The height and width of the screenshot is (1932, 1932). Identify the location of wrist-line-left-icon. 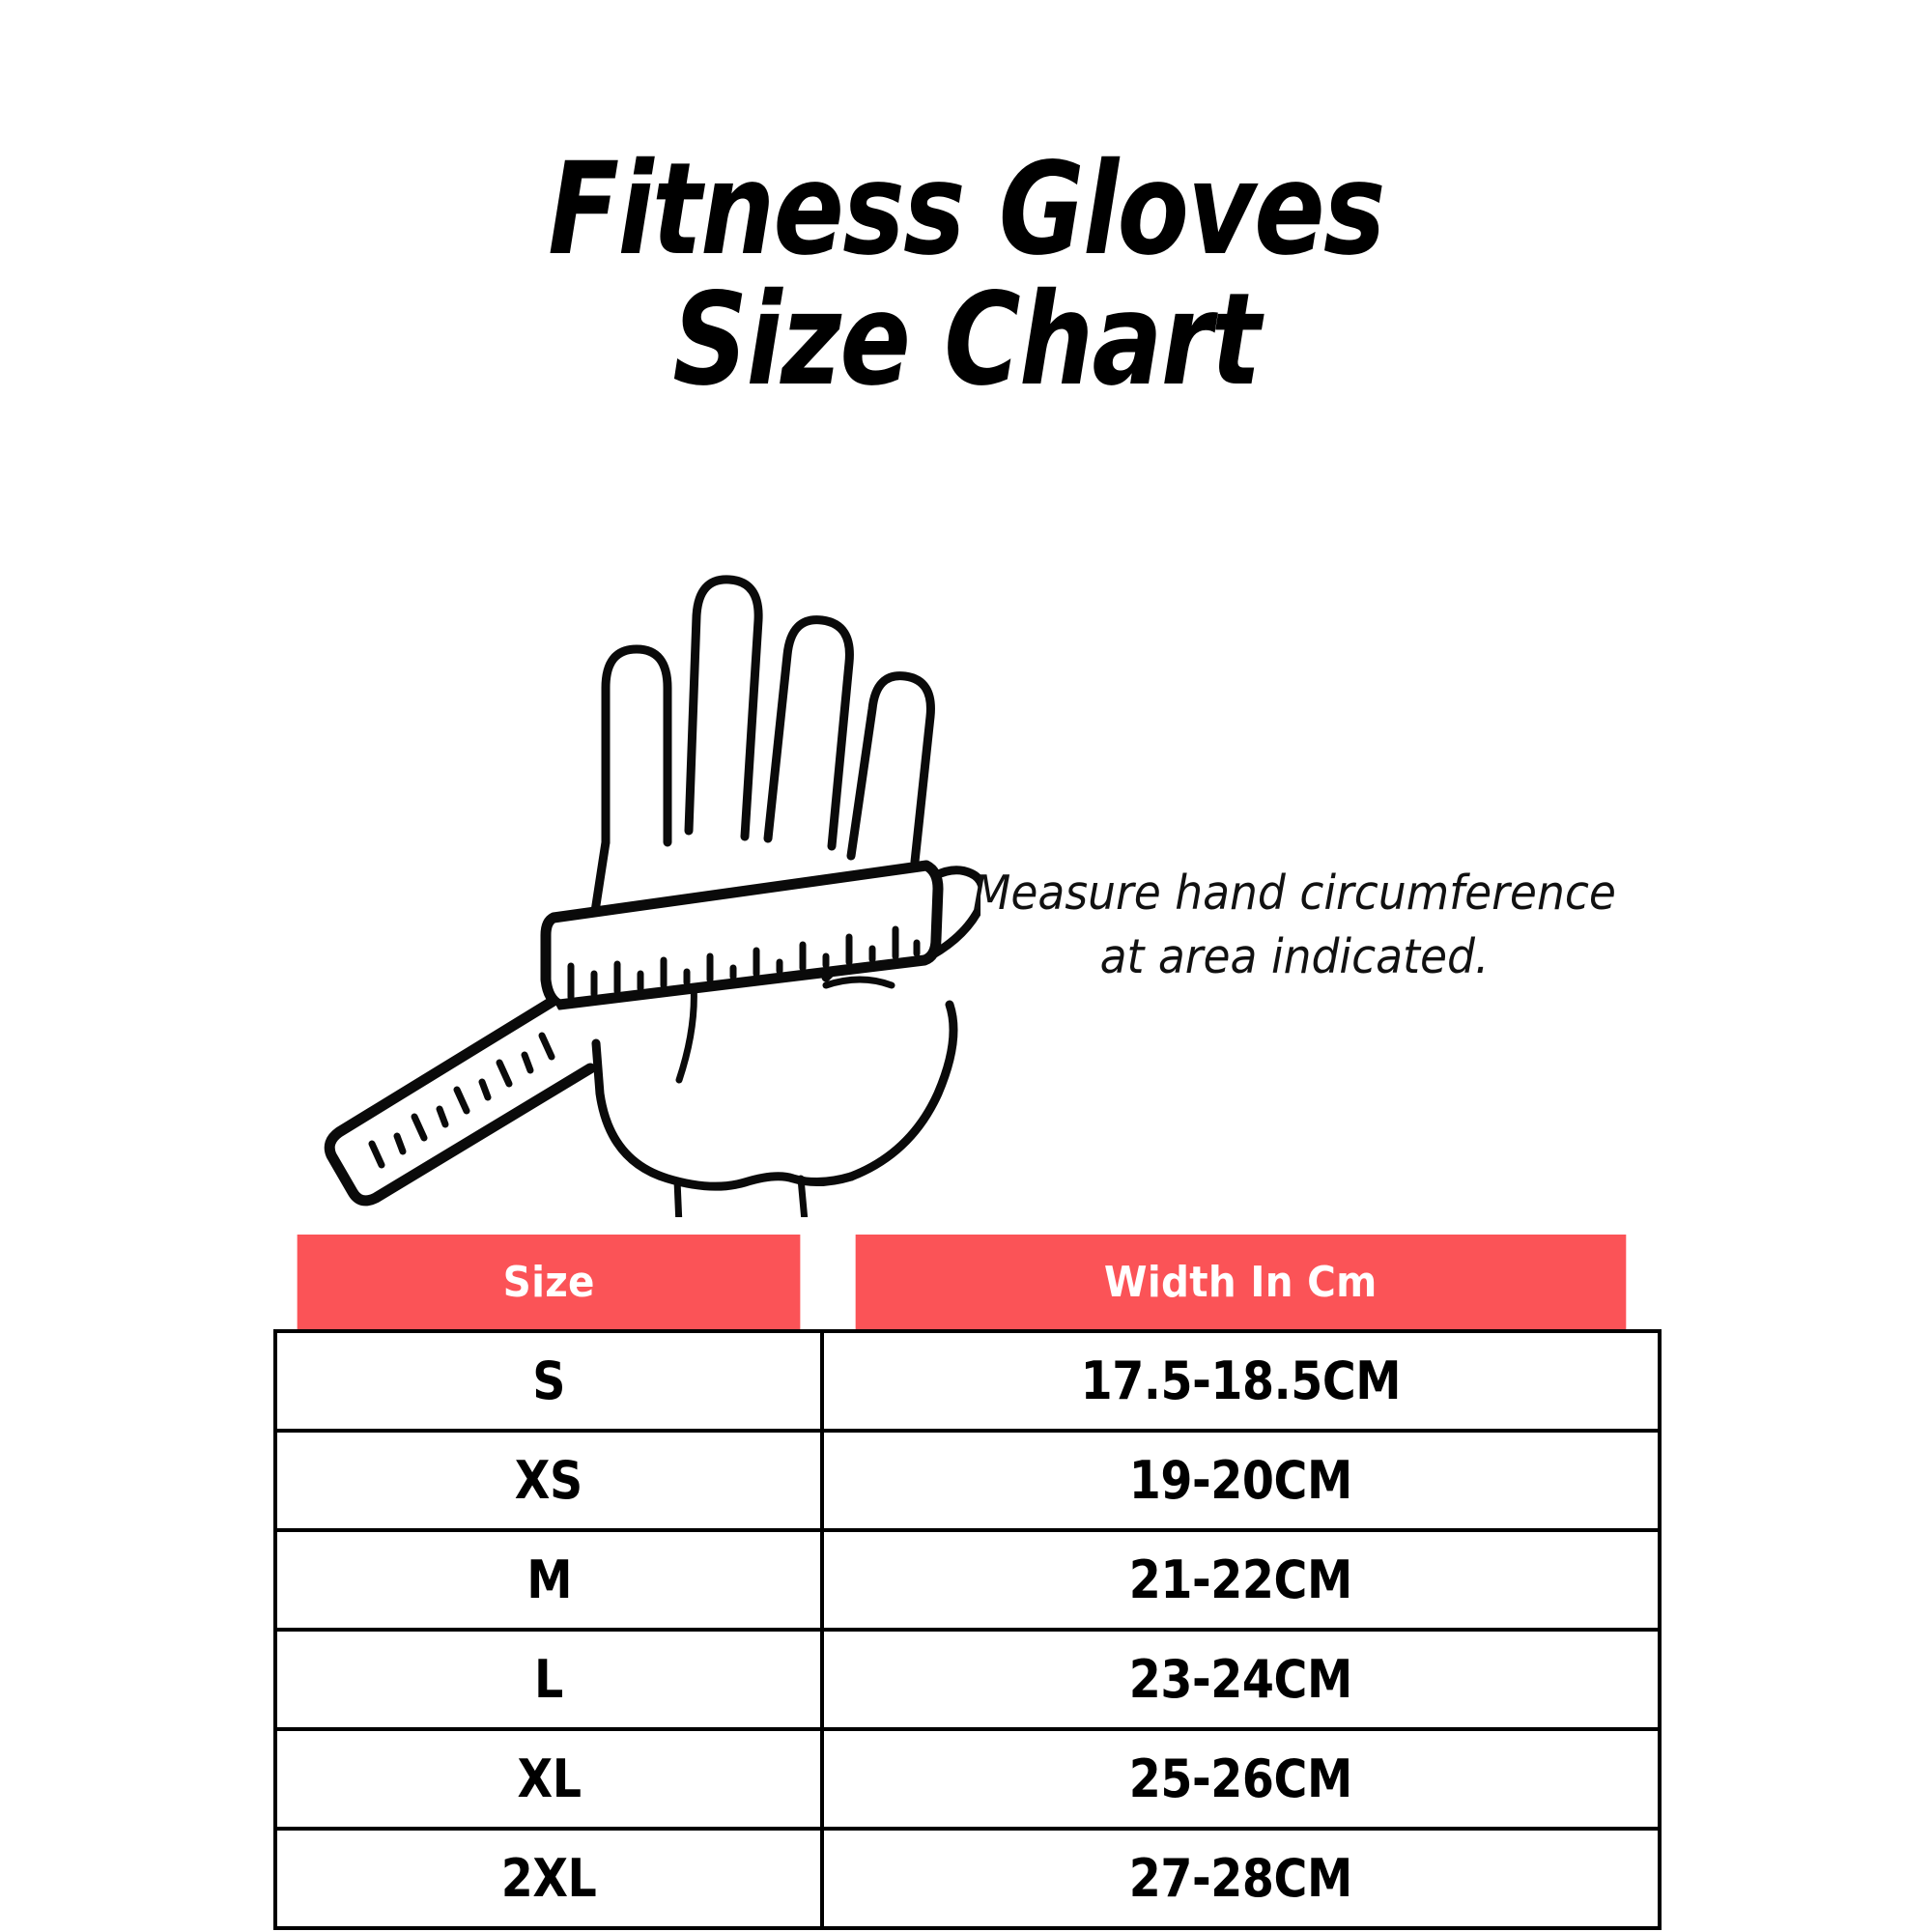
(678, 1197).